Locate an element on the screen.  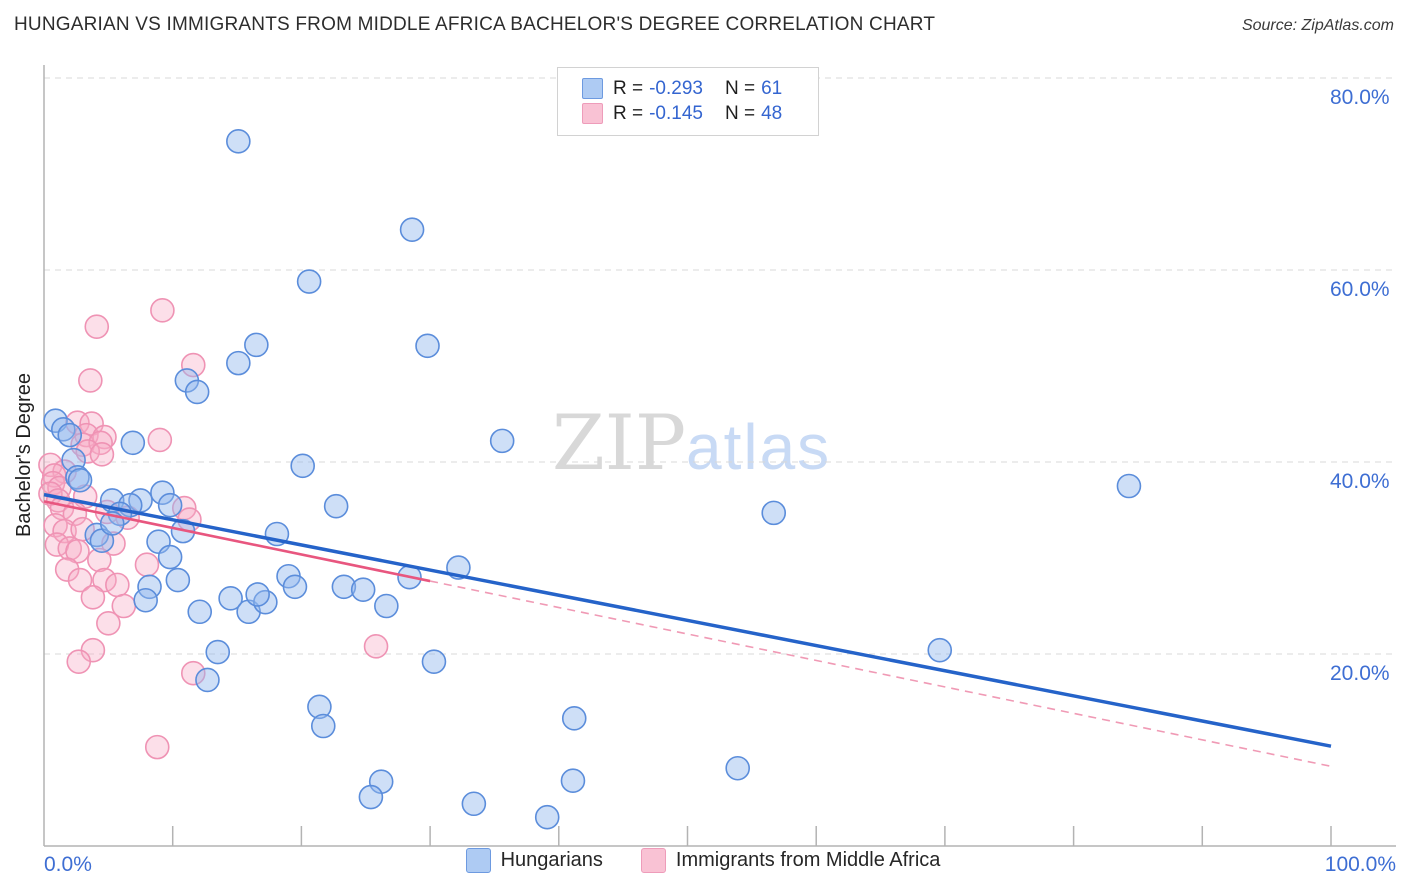
immigrants-trend-line-dashed is located at coordinates (880, 674).